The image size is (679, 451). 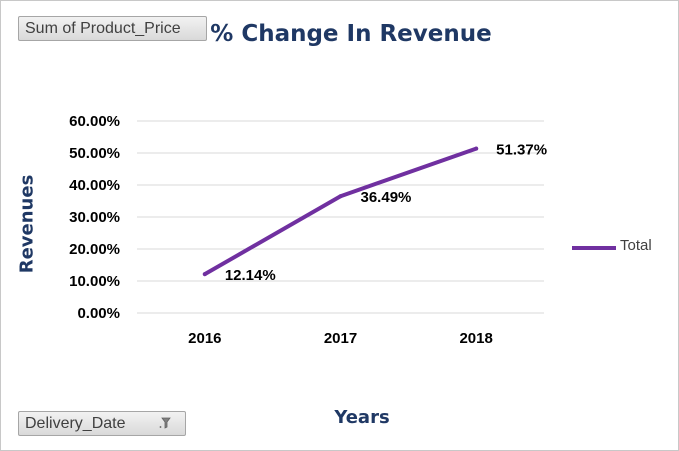 What do you see at coordinates (340, 211) in the screenshot?
I see `series-line` at bounding box center [340, 211].